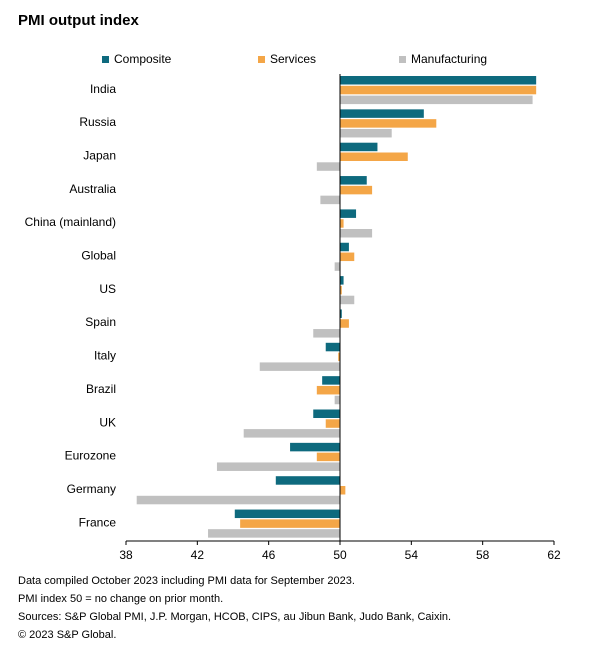  I want to click on bar-composite-spain, so click(341, 313).